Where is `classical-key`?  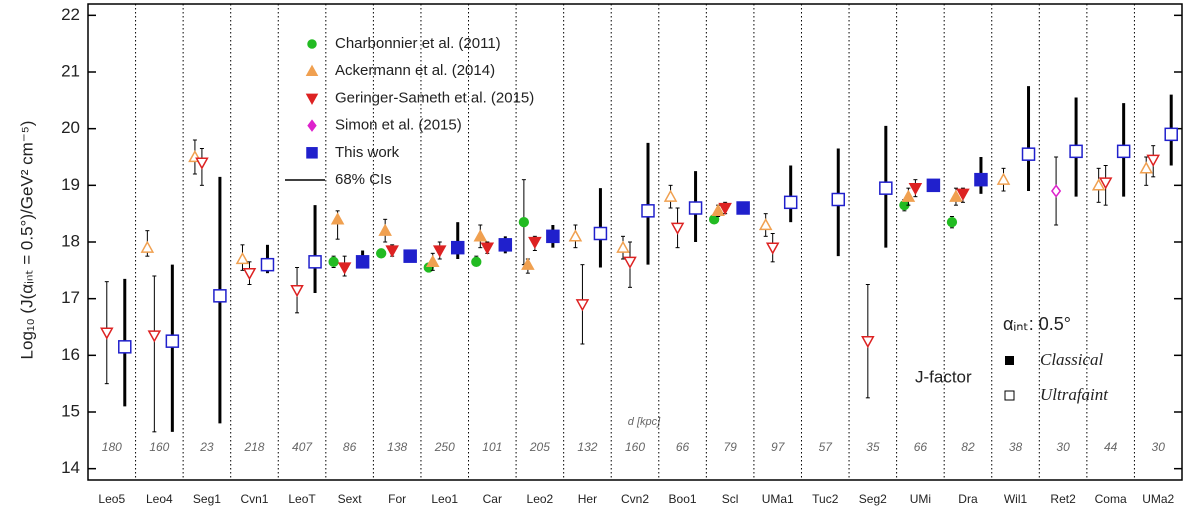
classical-key is located at coordinates (1009, 360).